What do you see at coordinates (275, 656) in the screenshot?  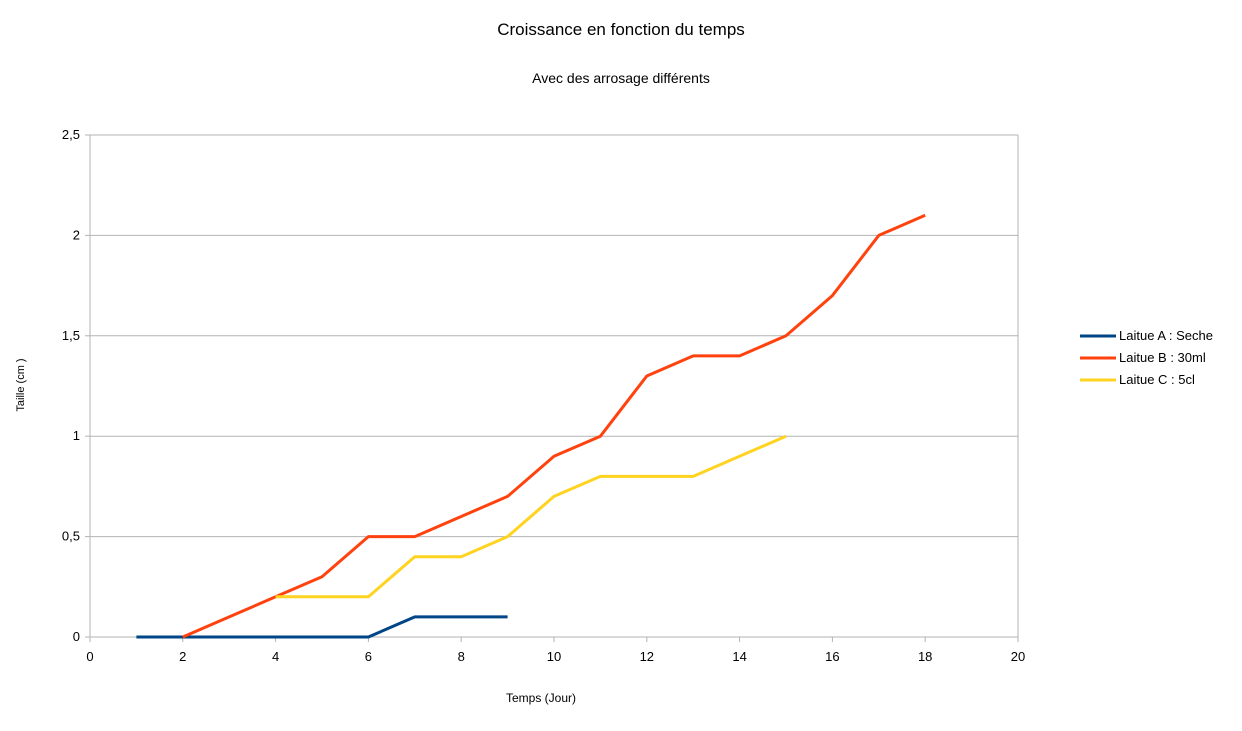 I see `x-tick-label: 4` at bounding box center [275, 656].